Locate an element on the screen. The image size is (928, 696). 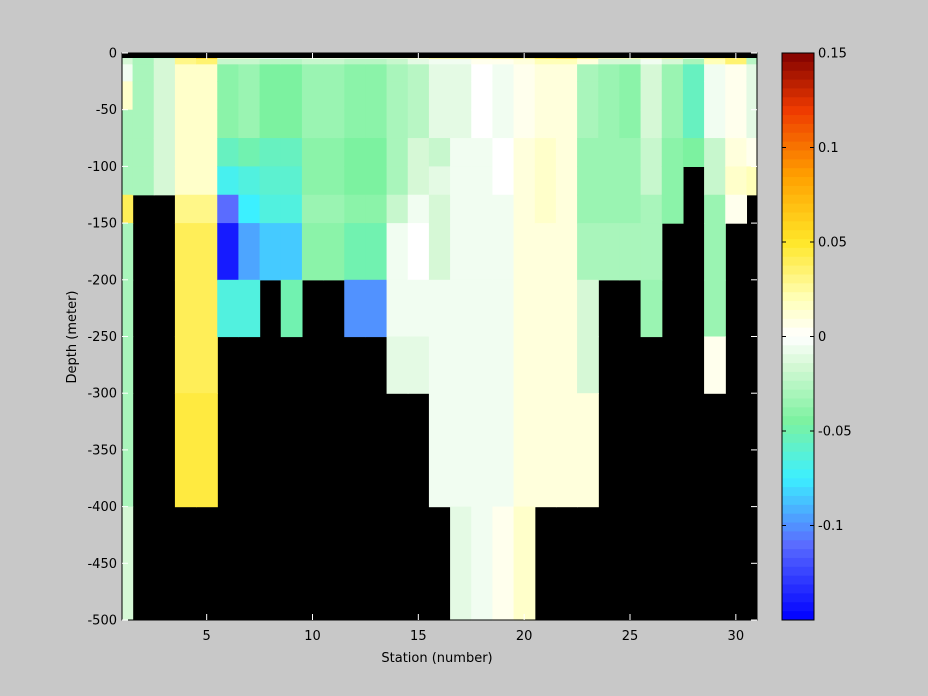
y-axis-label: Depth (meter) is located at coordinates (72, 337).